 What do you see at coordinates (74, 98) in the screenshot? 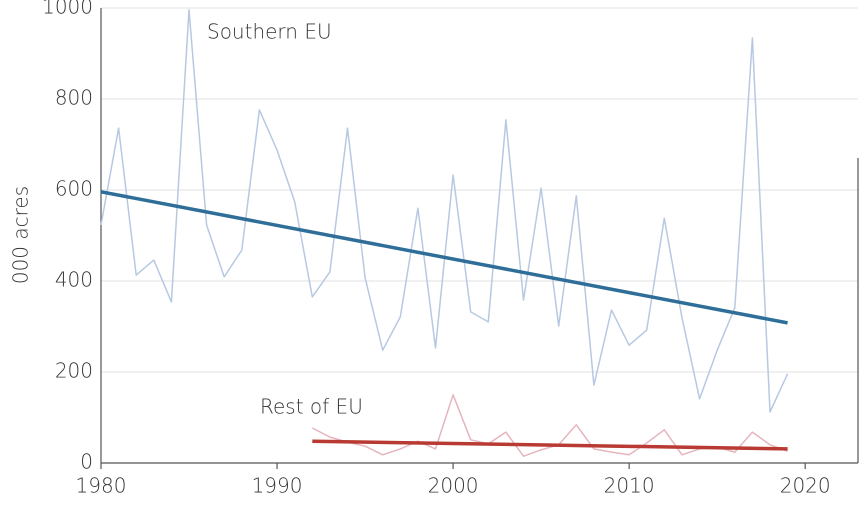
I see `y-tick-label: 800` at bounding box center [74, 98].